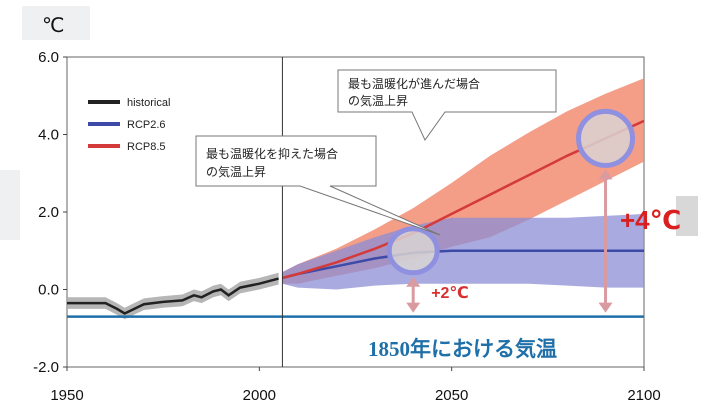 This screenshot has width=707, height=407. I want to click on callout-low-line2: の気温上昇, so click(236, 171).